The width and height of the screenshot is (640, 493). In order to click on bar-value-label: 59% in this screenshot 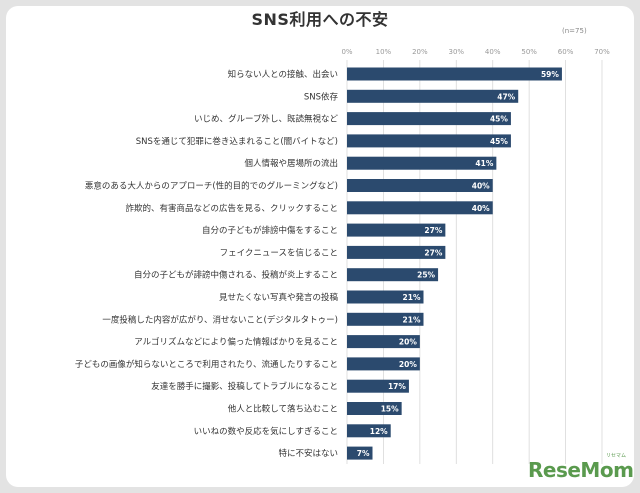, I will do `click(550, 74)`.